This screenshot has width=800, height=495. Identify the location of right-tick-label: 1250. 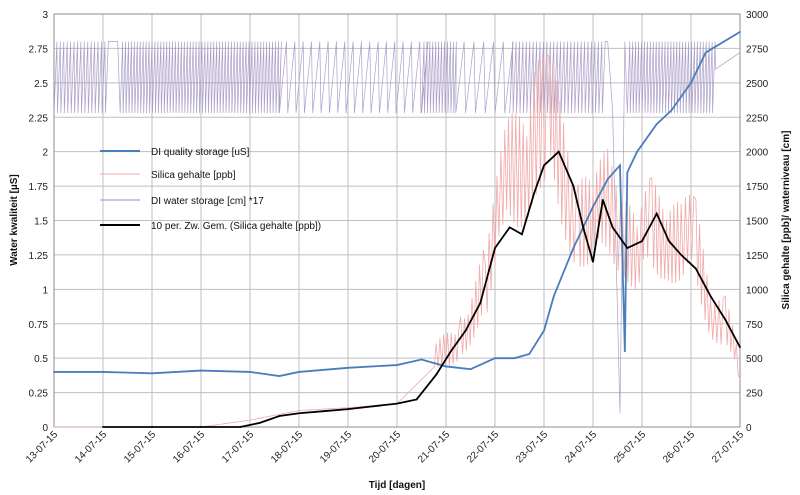
(757, 256).